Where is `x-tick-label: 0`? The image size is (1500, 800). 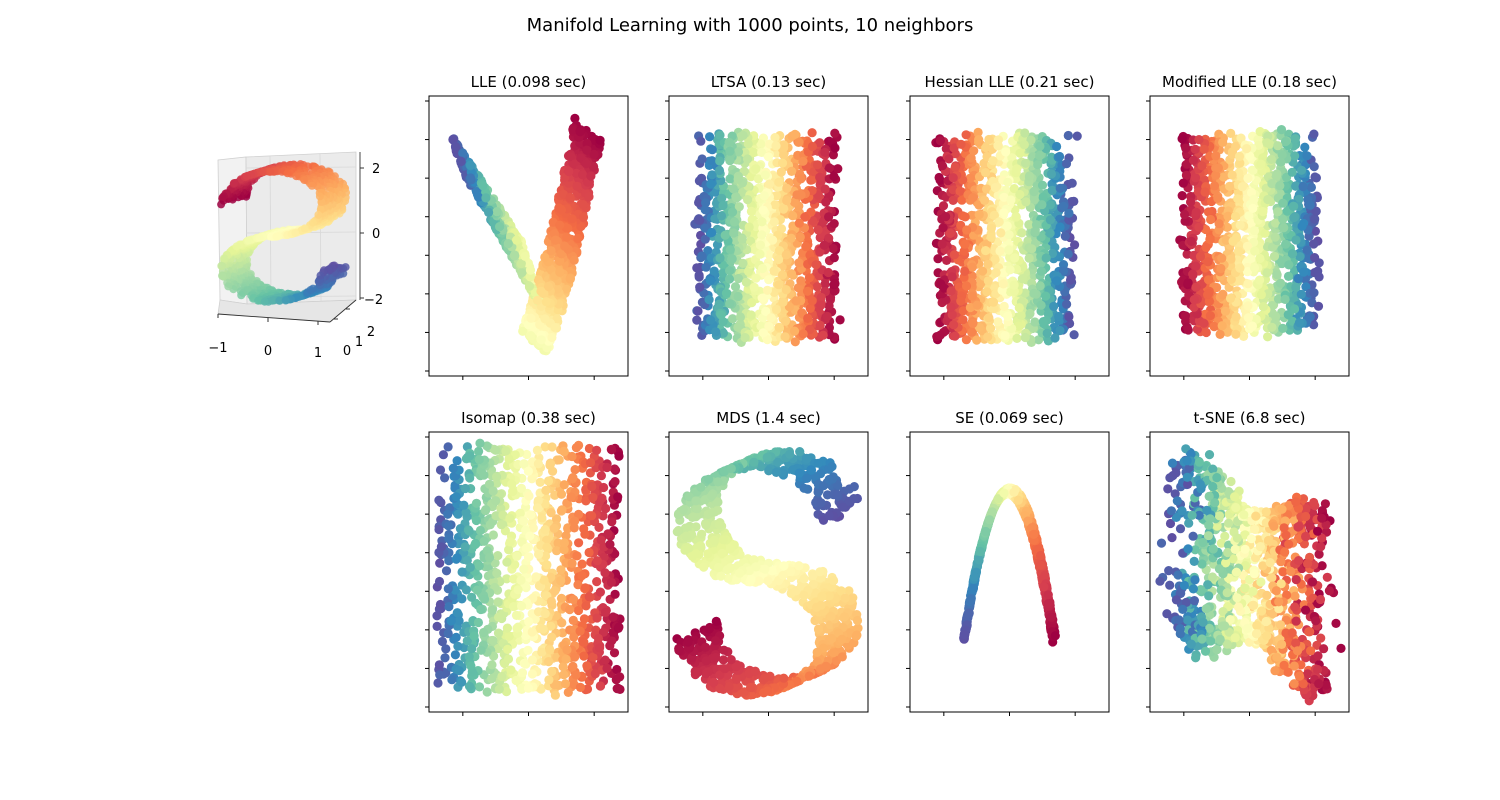
x-tick-label: 0 is located at coordinates (268, 351).